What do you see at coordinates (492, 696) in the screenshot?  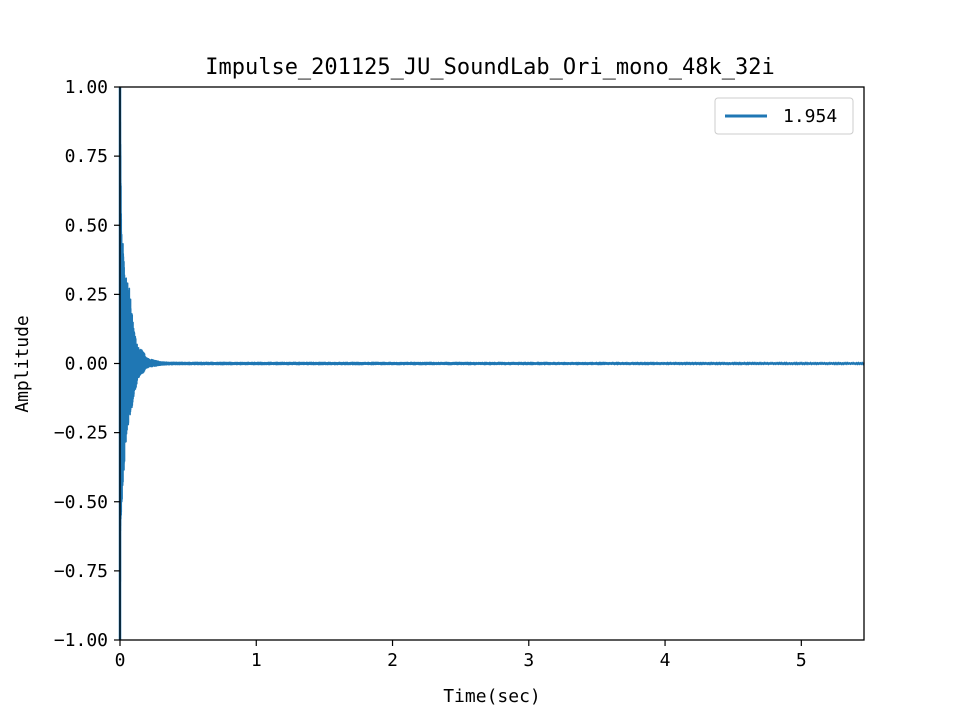 I see `x-axis-label: Time(sec)` at bounding box center [492, 696].